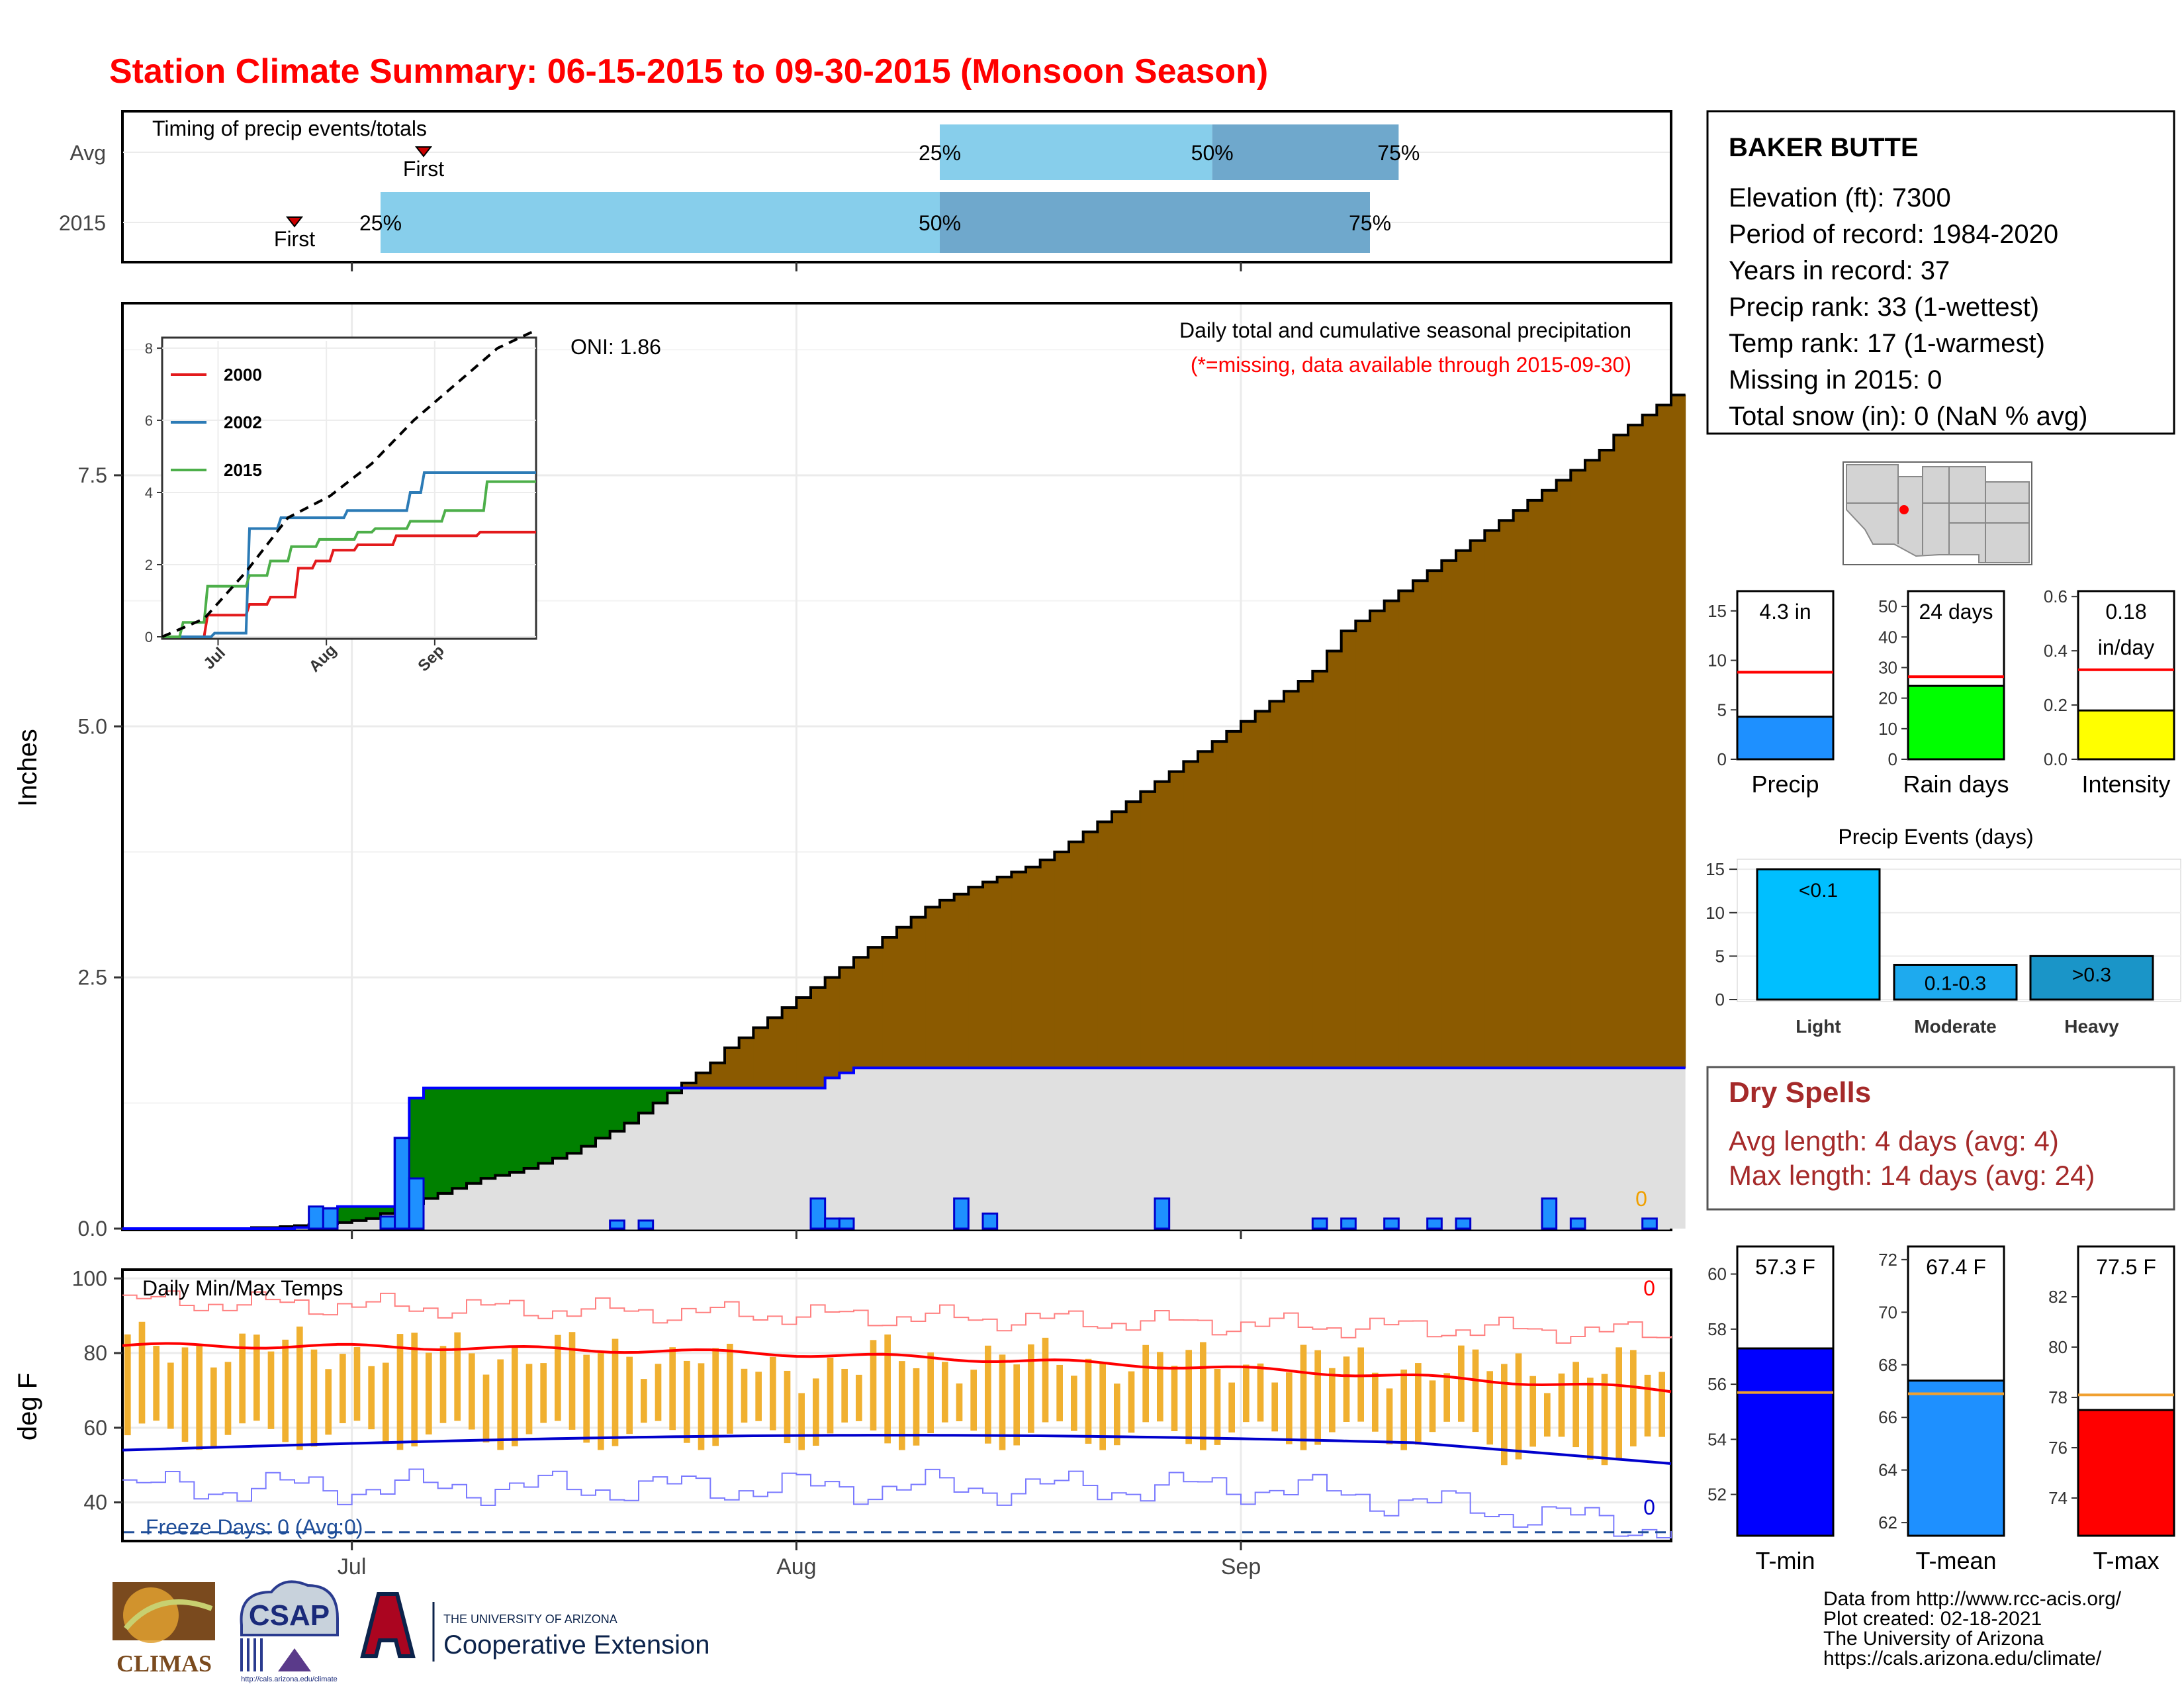 Image resolution: width=2184 pixels, height=1688 pixels. Describe the element at coordinates (1370, 223) in the screenshot. I see `timing-quantile-label: 75%` at that location.